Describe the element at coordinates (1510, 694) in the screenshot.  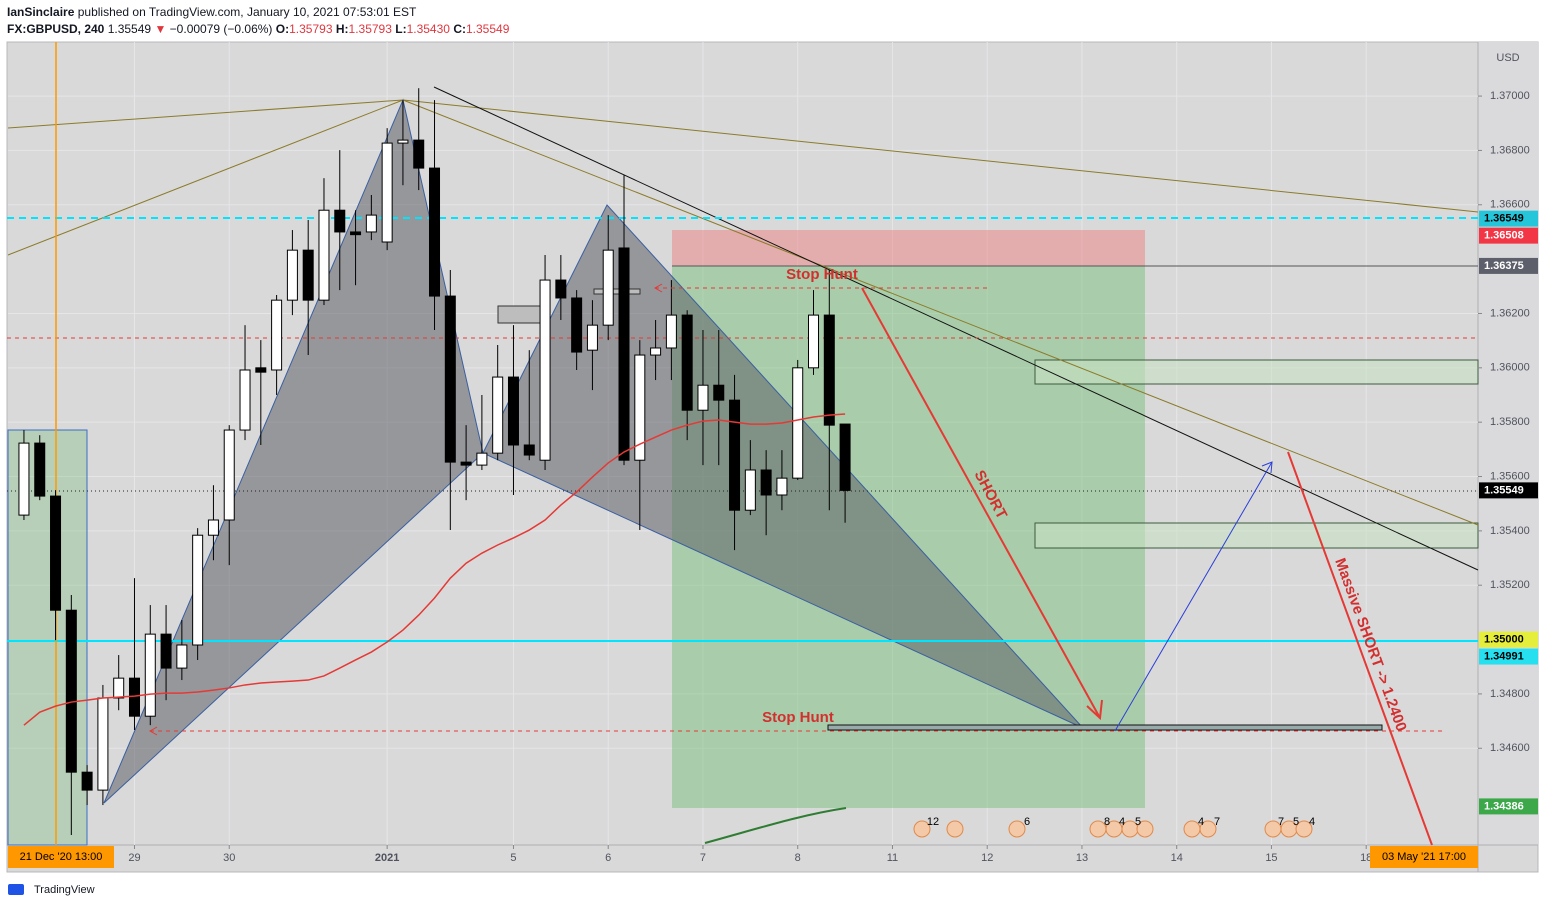
I see `y-tick-label: 1.34800` at that location.